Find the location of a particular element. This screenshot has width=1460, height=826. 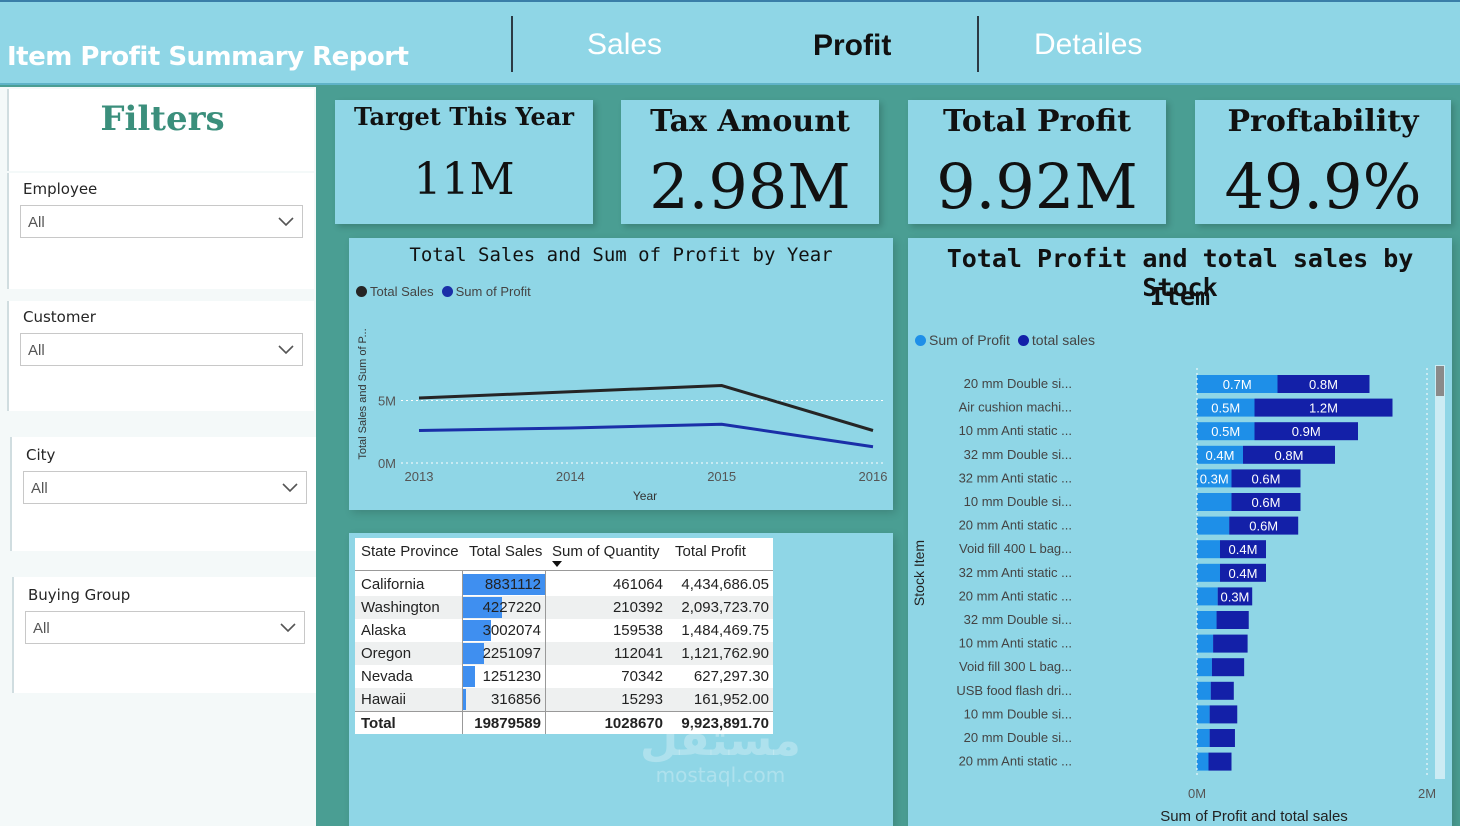

employee-dropdown: All is located at coordinates (161, 221).